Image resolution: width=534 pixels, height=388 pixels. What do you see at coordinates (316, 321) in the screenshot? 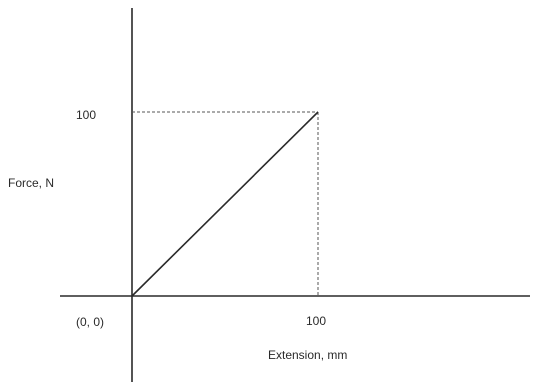
I see `x-tick-label-100: 100` at bounding box center [316, 321].